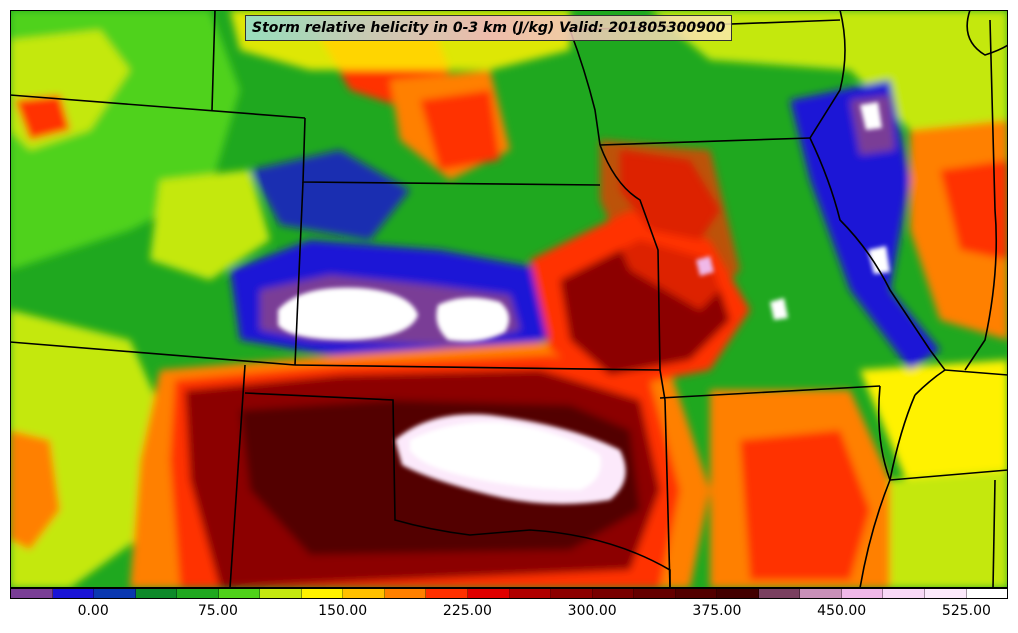 The height and width of the screenshot is (633, 1018). I want to click on field-se-yellow, so click(934, 425).